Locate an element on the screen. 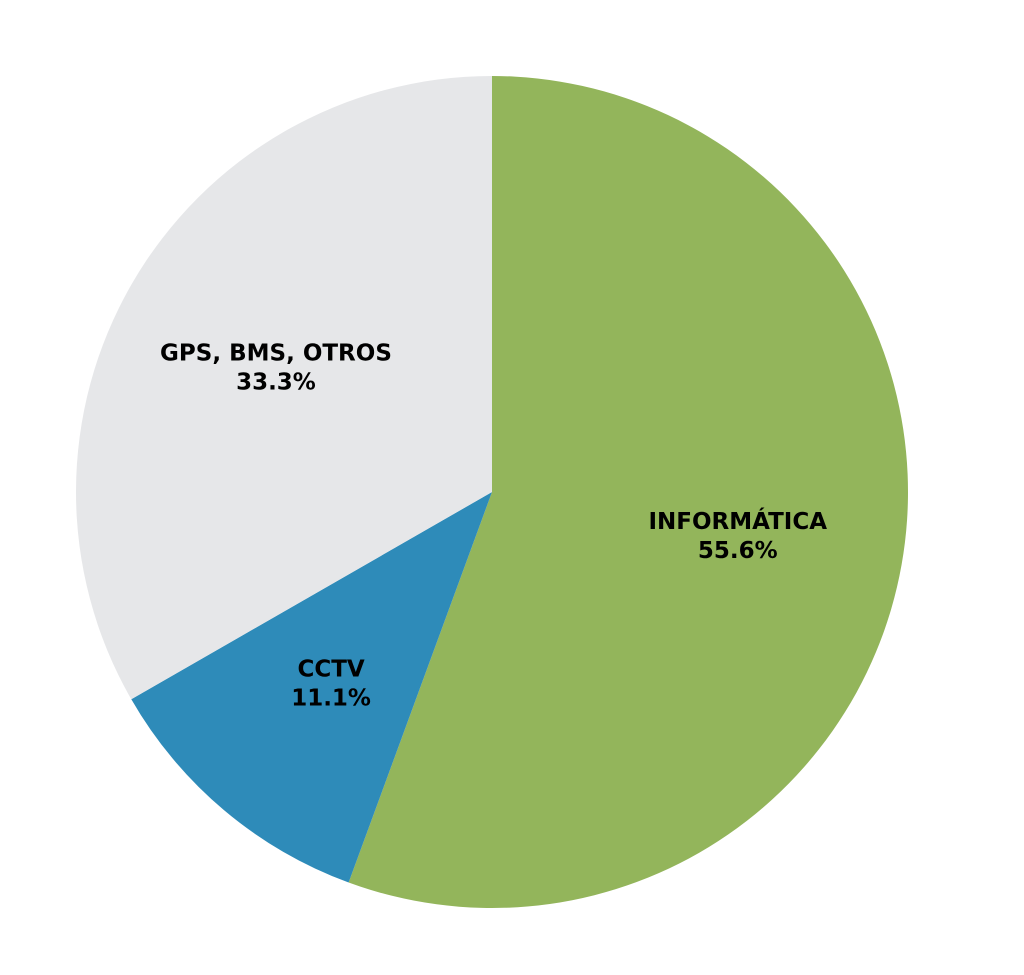 This screenshot has width=1024, height=975. pie-slice-cctv is located at coordinates (311, 687).